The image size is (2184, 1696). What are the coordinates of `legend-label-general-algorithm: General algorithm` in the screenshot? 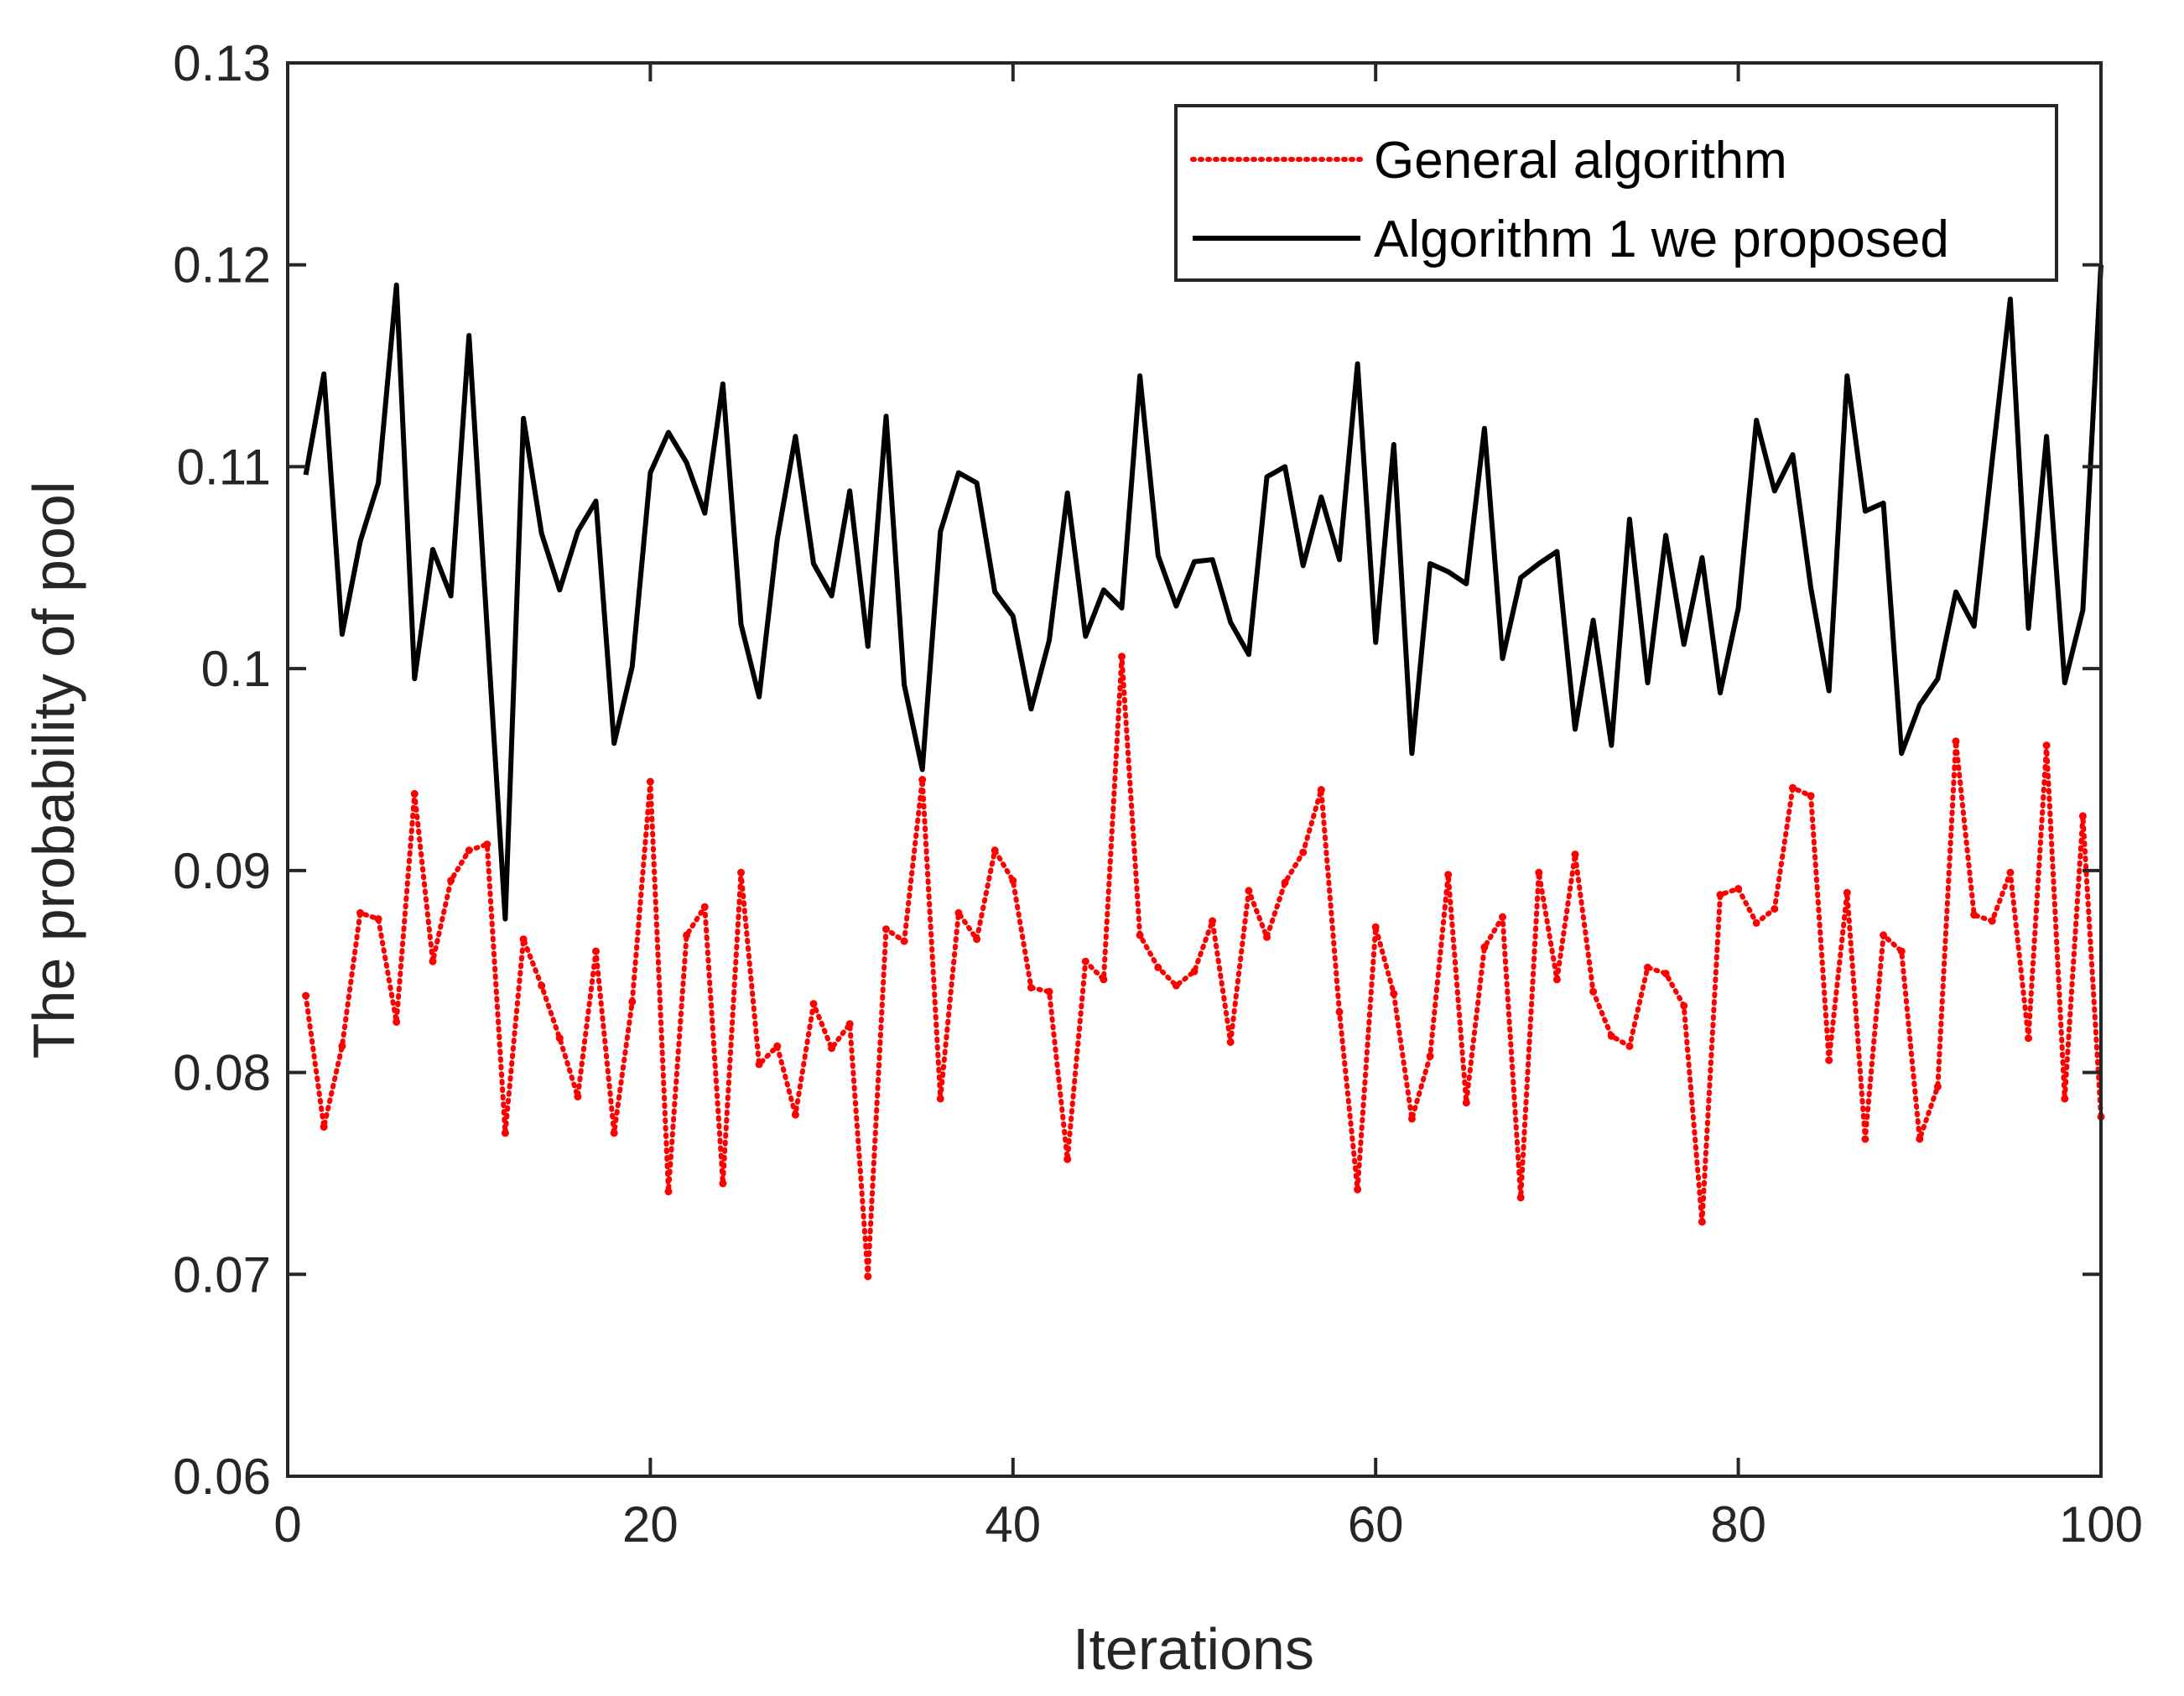 It's located at (1580, 161).